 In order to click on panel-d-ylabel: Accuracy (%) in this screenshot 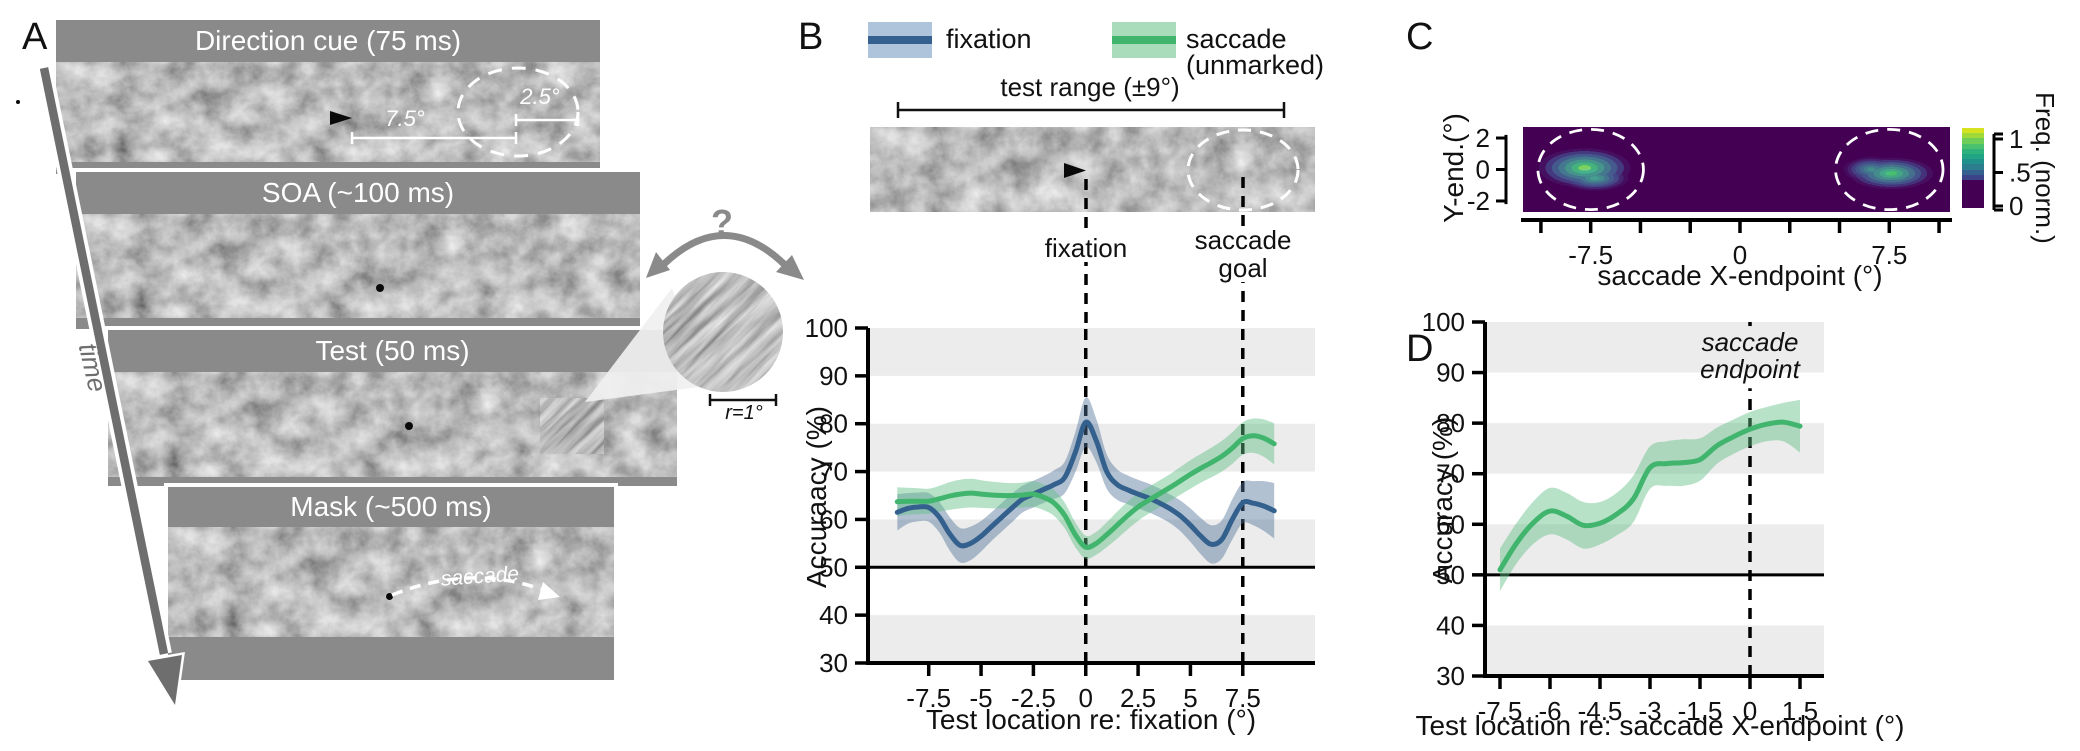, I will do `click(1442, 500)`.